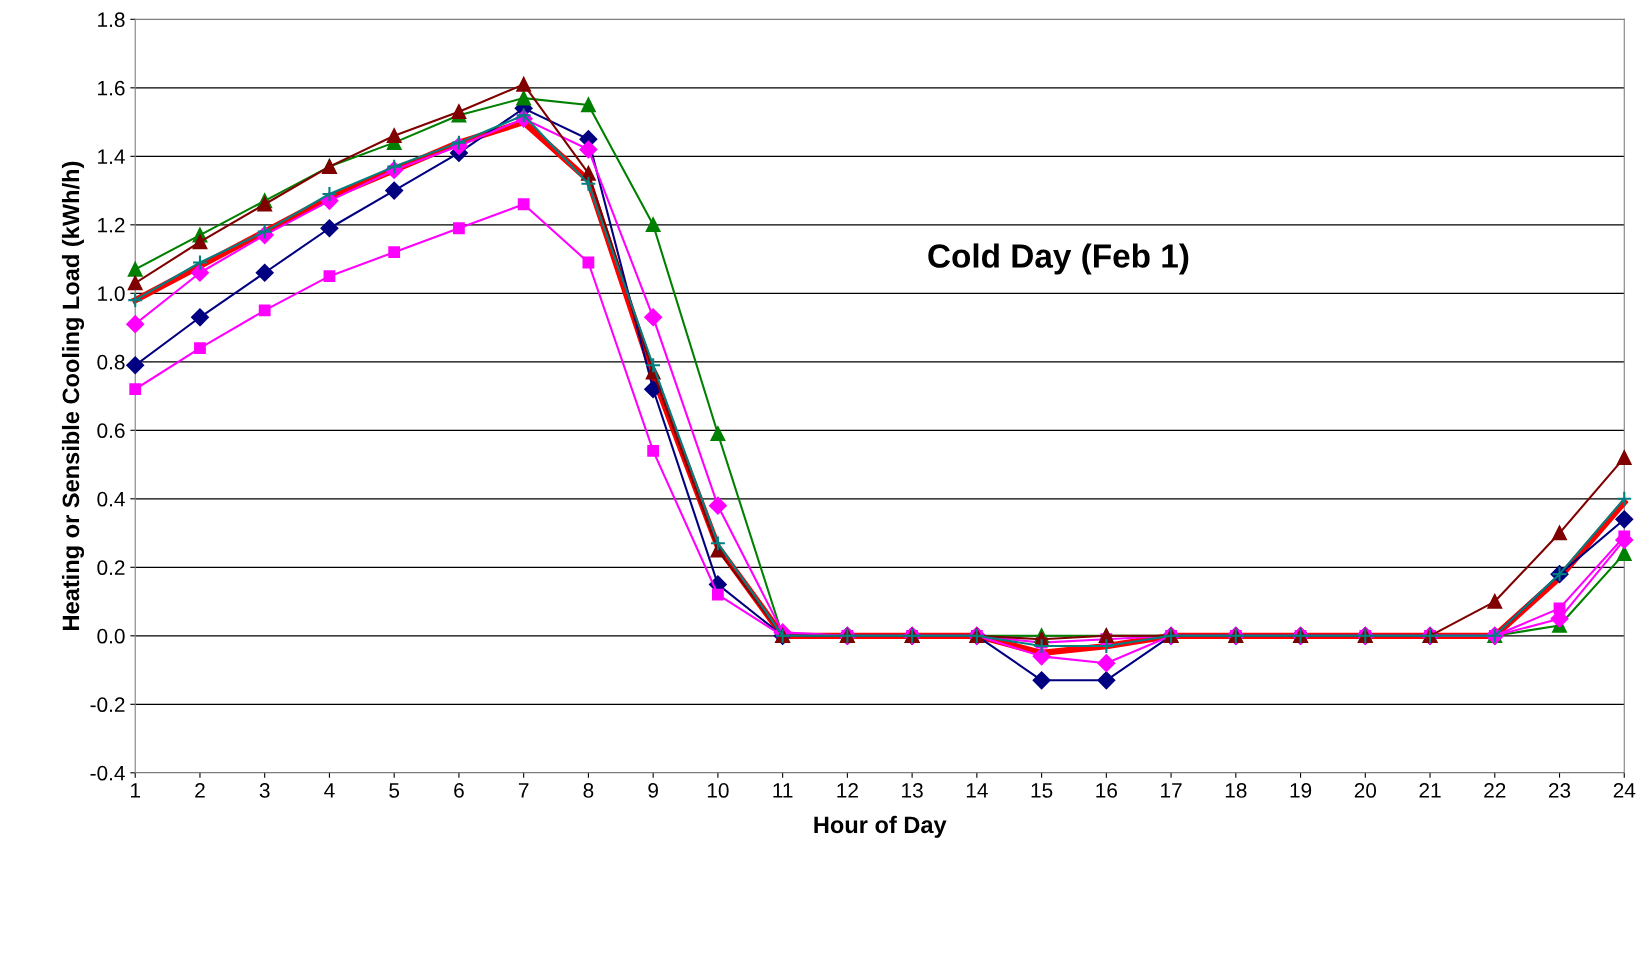 Image resolution: width=1649 pixels, height=966 pixels. I want to click on x-axis-title: Hour of Day, so click(880, 826).